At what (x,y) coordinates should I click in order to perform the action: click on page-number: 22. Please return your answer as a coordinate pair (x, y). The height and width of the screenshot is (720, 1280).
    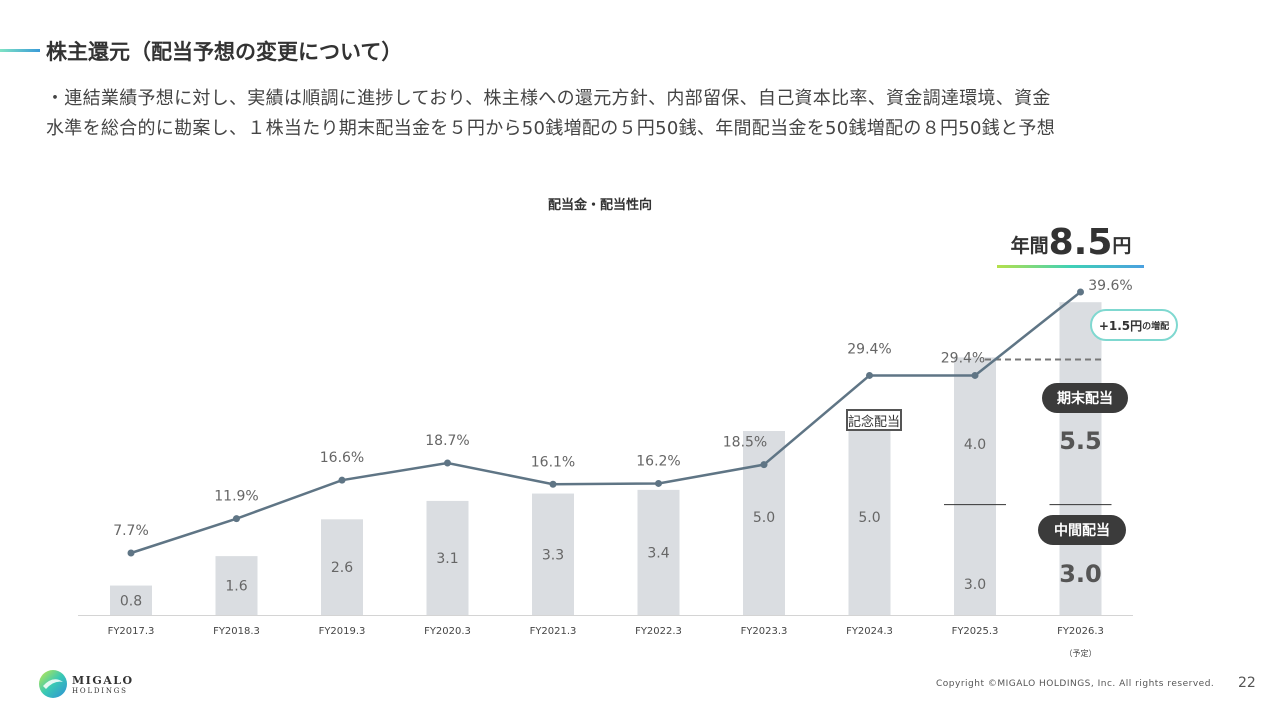
    Looking at the image, I should click on (1247, 683).